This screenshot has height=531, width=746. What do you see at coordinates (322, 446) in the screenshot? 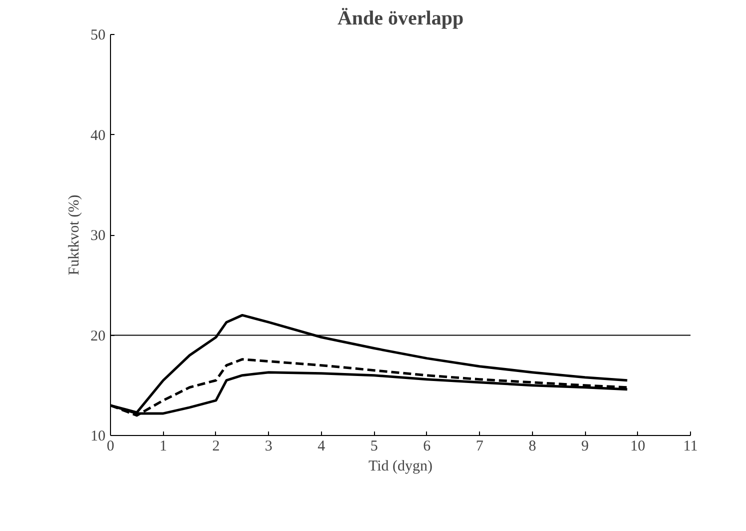
I see `x-tick-label: 4` at bounding box center [322, 446].